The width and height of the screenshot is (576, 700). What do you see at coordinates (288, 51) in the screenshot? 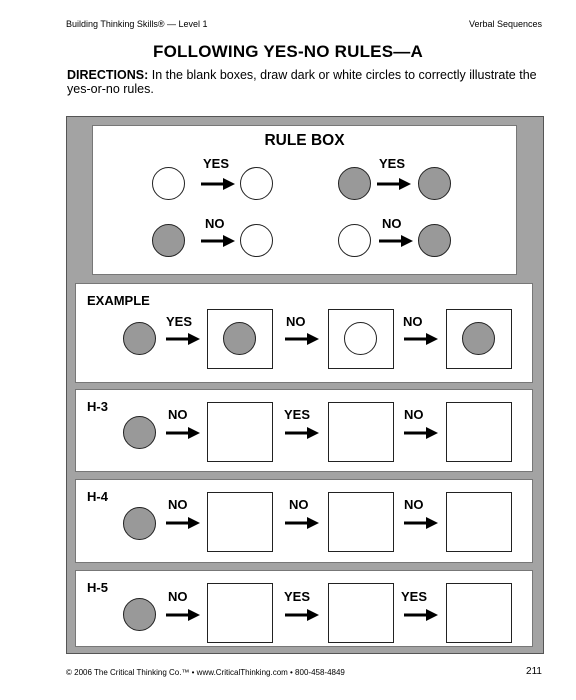
I see `page-title: FOLLOWING YES-NO RULES—A` at bounding box center [288, 51].